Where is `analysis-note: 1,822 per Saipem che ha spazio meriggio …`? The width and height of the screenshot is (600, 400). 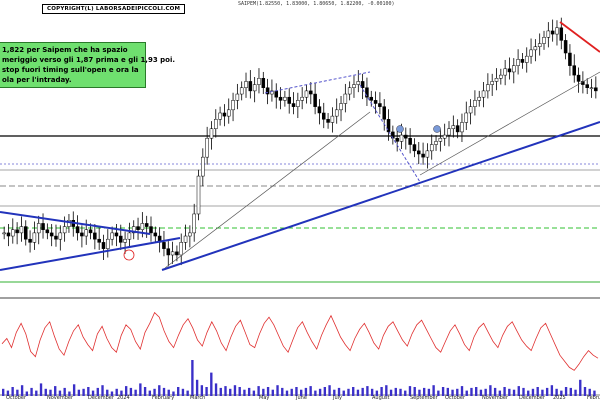
analysis-note: 1,822 per Saipem che ha spazio meriggio … is located at coordinates (88, 65).